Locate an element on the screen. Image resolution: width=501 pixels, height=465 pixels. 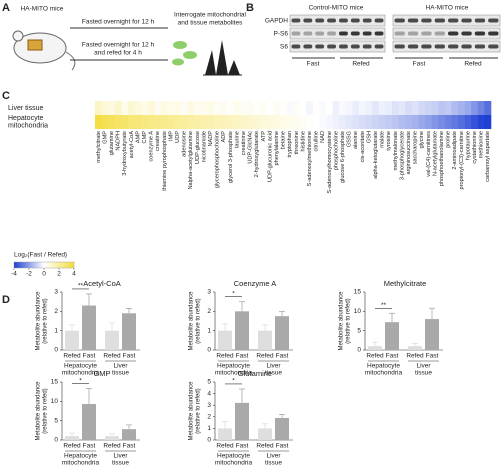
y-tick-label: 1 is located at coordinates (209, 428).